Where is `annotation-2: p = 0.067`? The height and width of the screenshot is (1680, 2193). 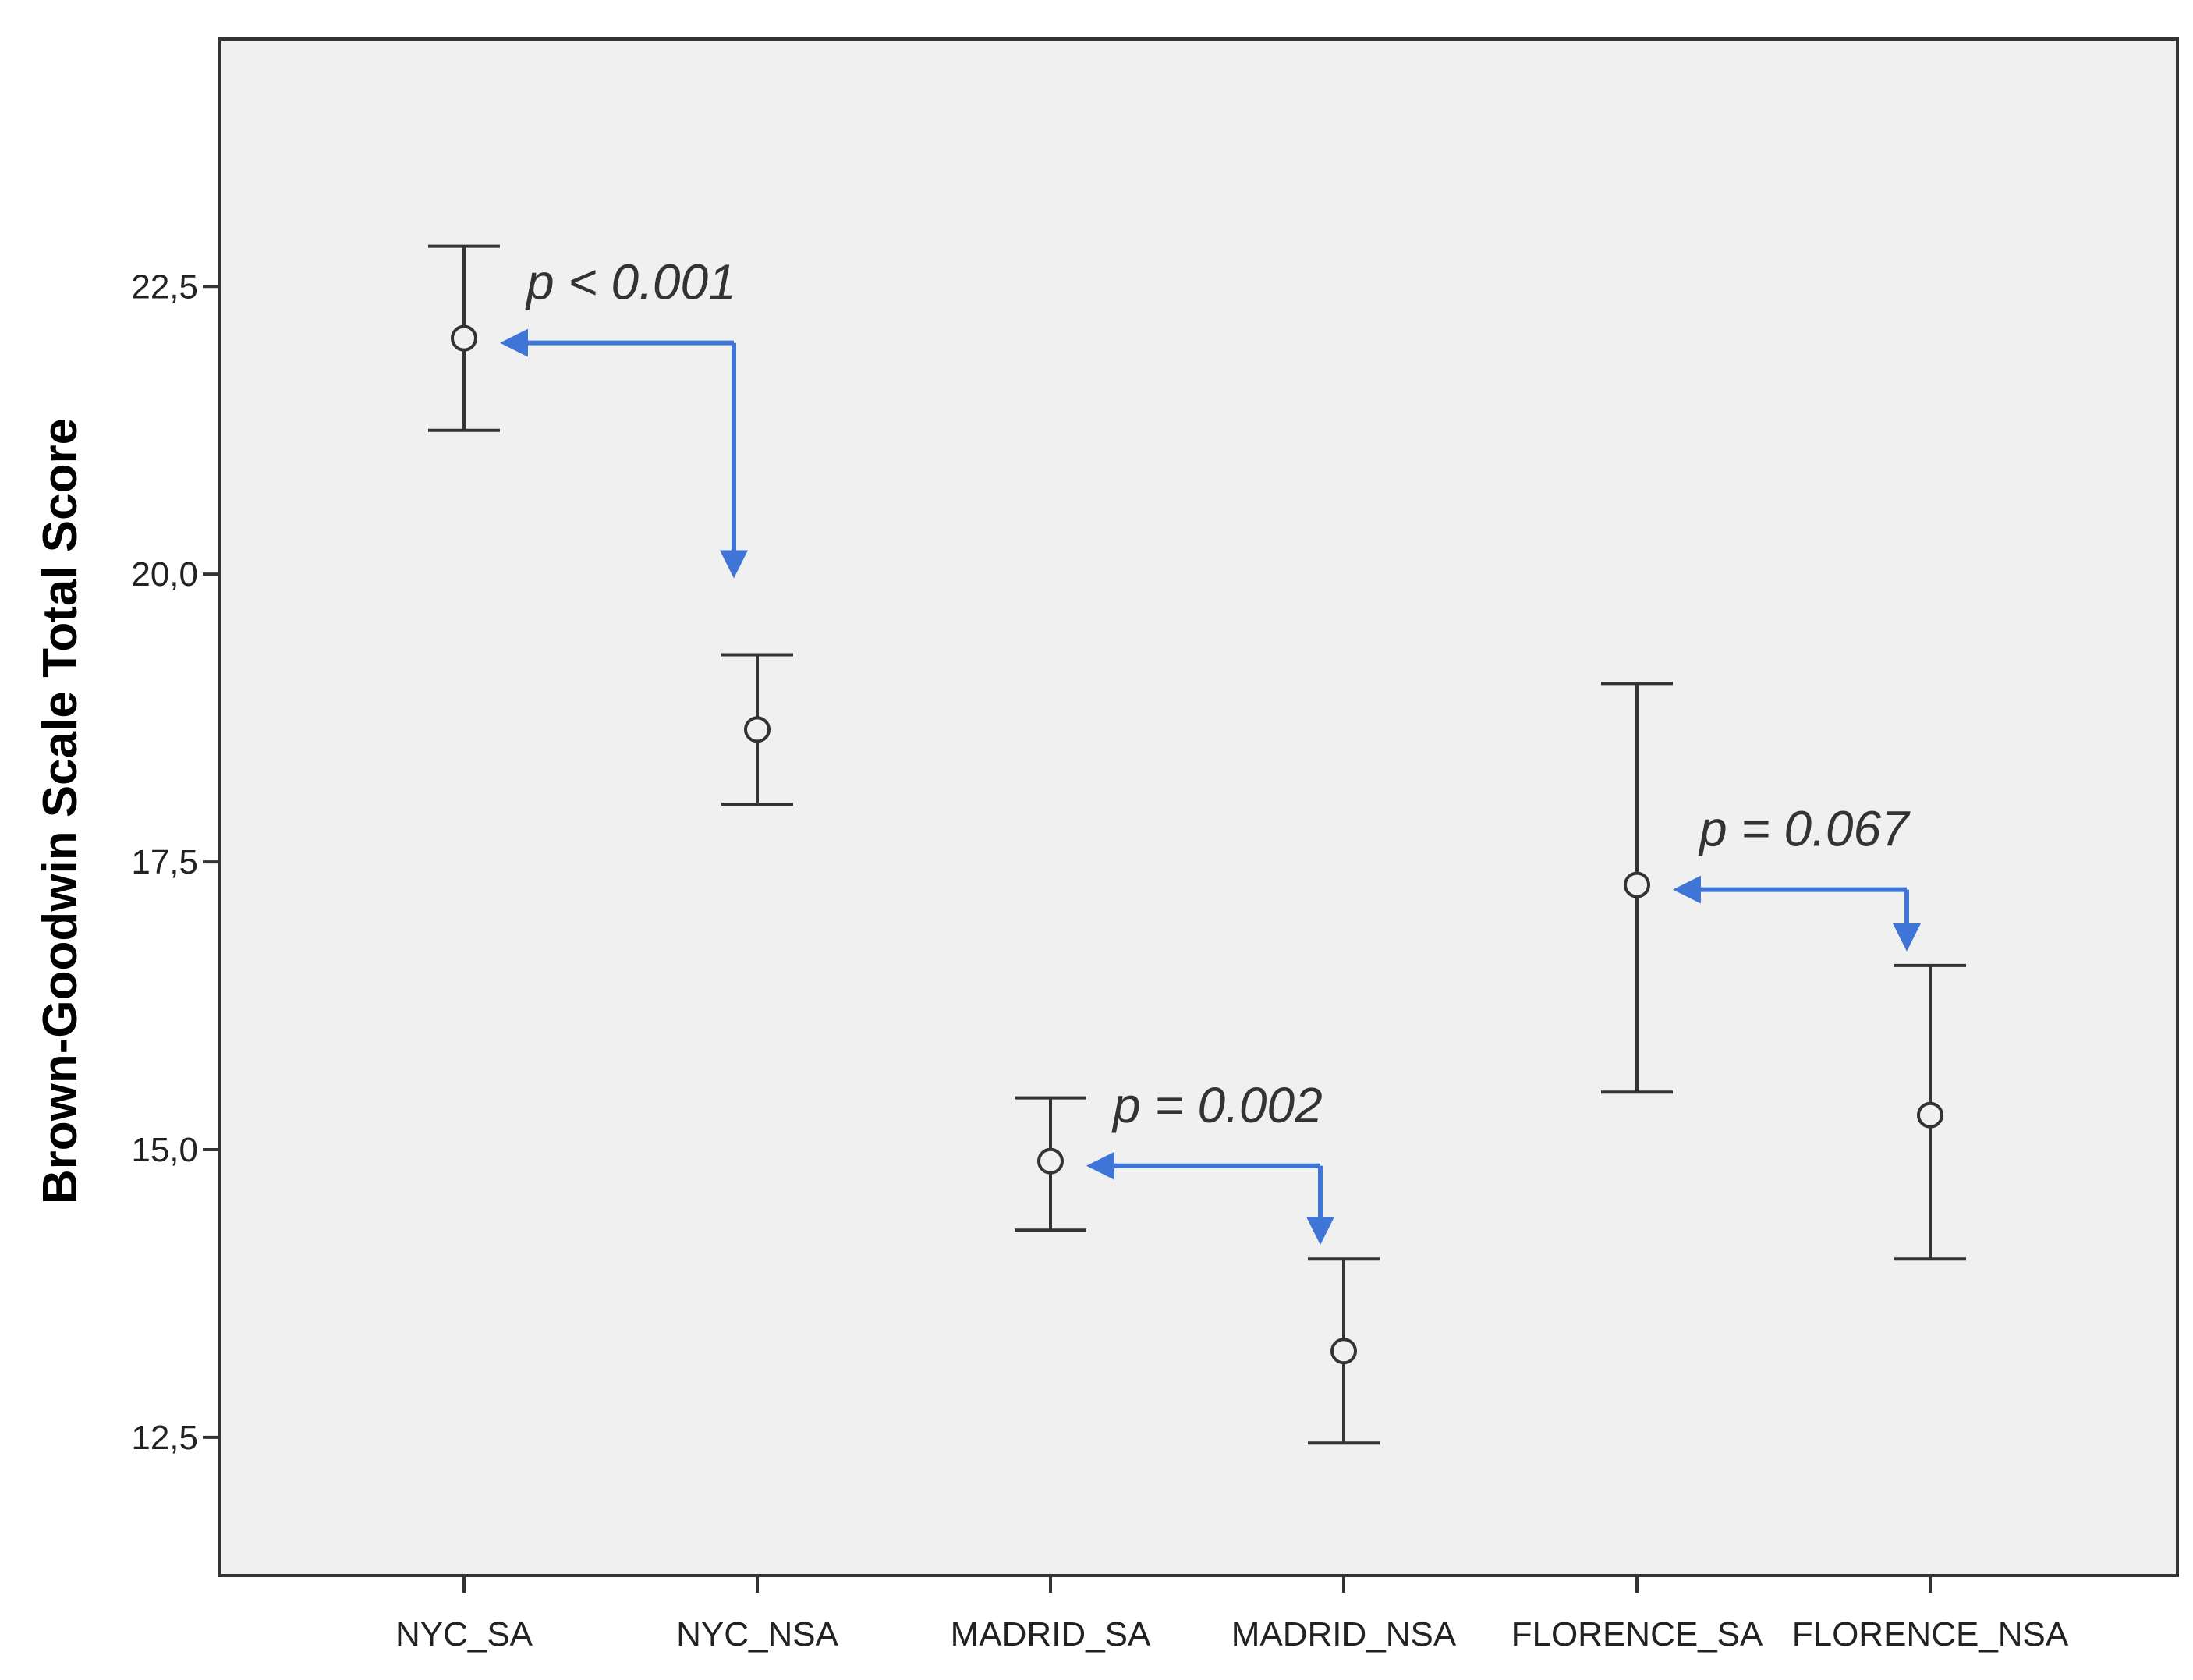 annotation-2: p = 0.067 is located at coordinates (1797, 877).